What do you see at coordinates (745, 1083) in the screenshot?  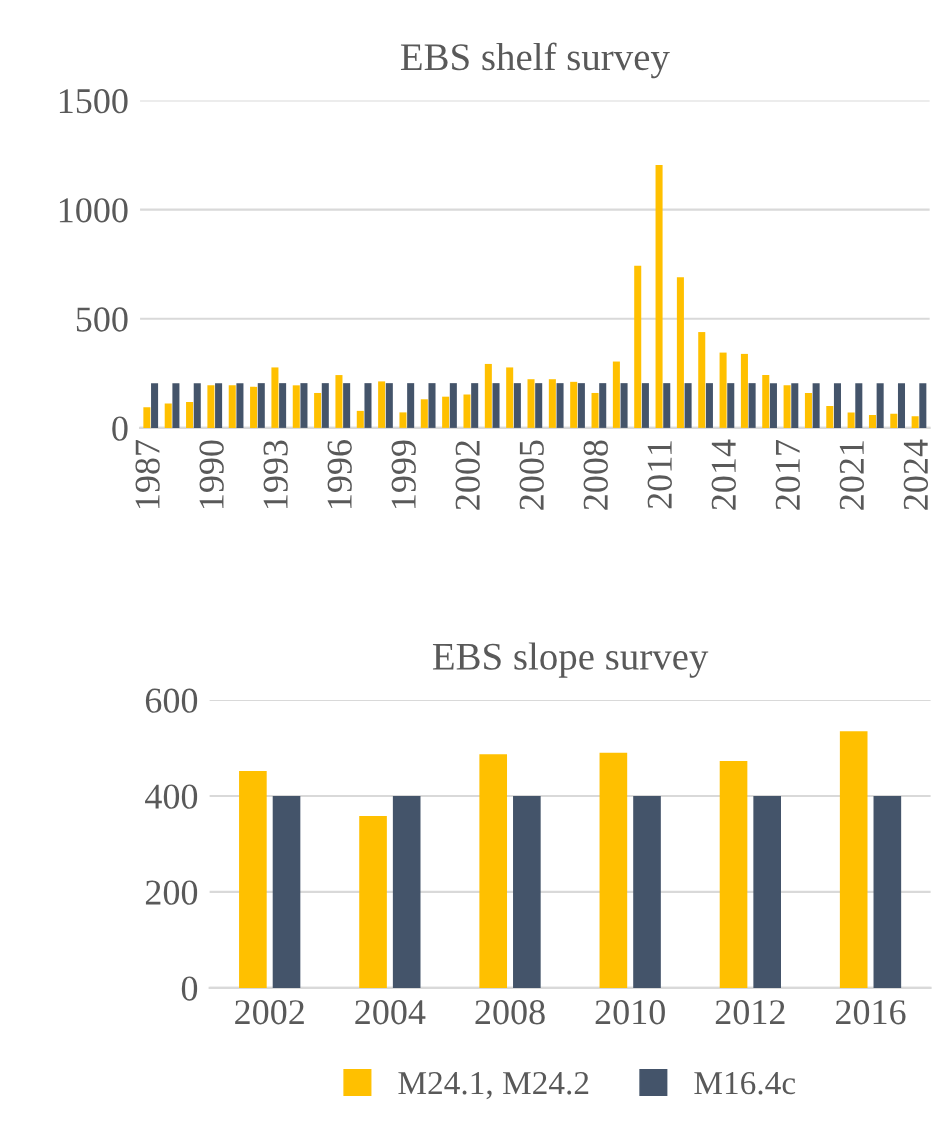 I see `legend-label: M16.4c` at bounding box center [745, 1083].